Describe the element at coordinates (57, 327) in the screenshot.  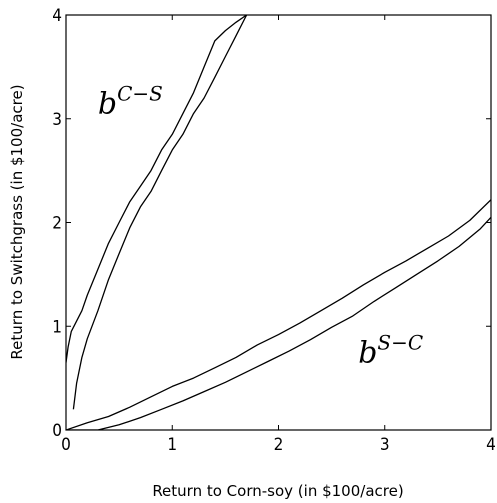
I see `y-tick-label: 1` at that location.